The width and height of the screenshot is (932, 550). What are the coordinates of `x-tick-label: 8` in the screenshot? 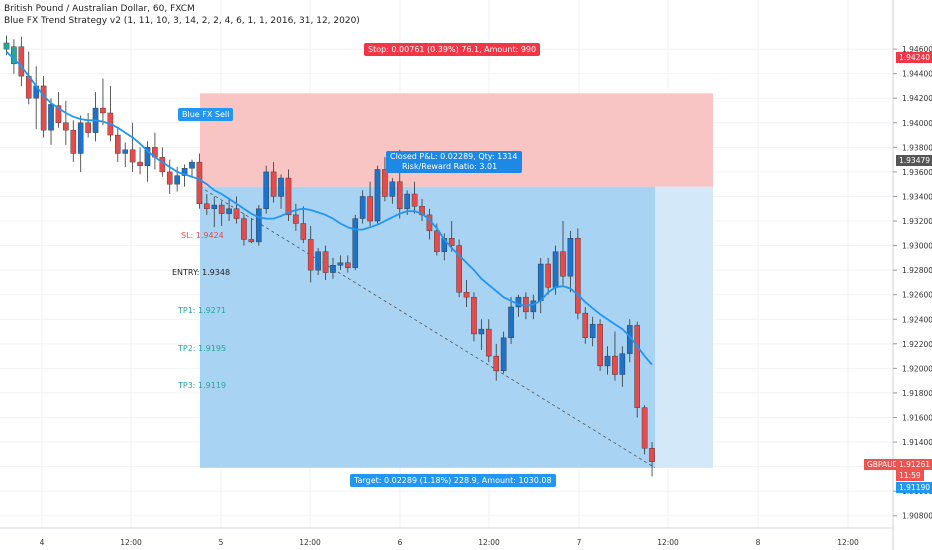 It's located at (758, 542).